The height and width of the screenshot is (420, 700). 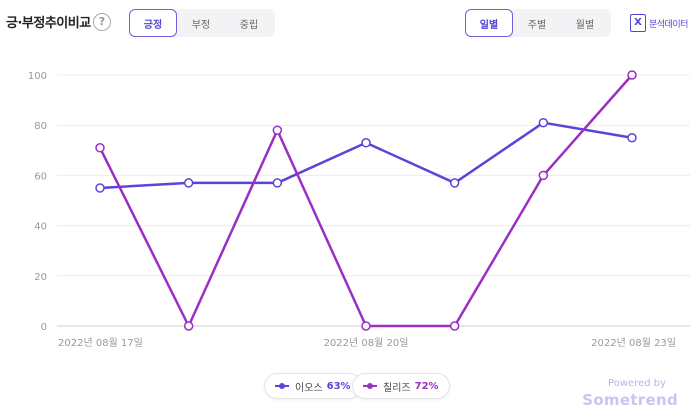 I want to click on help-icon: ?, so click(x=102, y=22).